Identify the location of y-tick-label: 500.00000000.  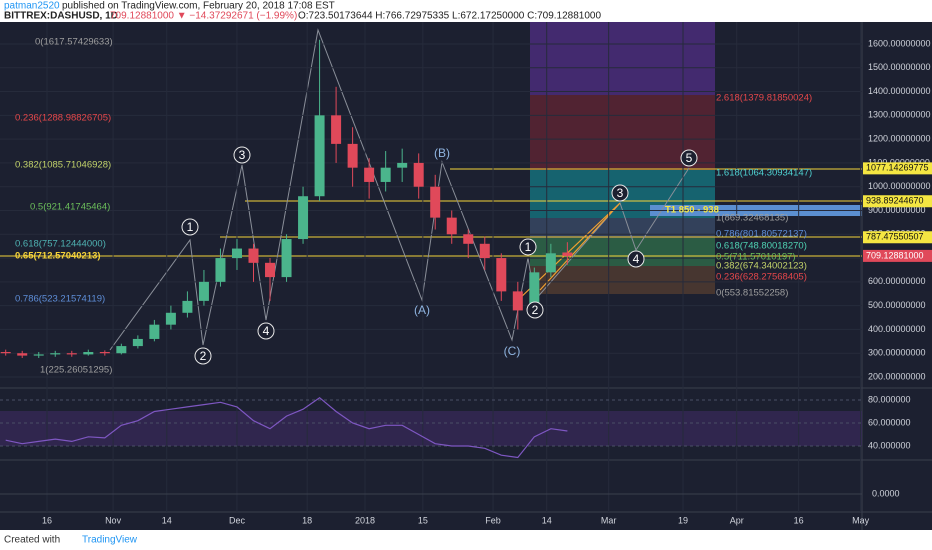
(897, 305).